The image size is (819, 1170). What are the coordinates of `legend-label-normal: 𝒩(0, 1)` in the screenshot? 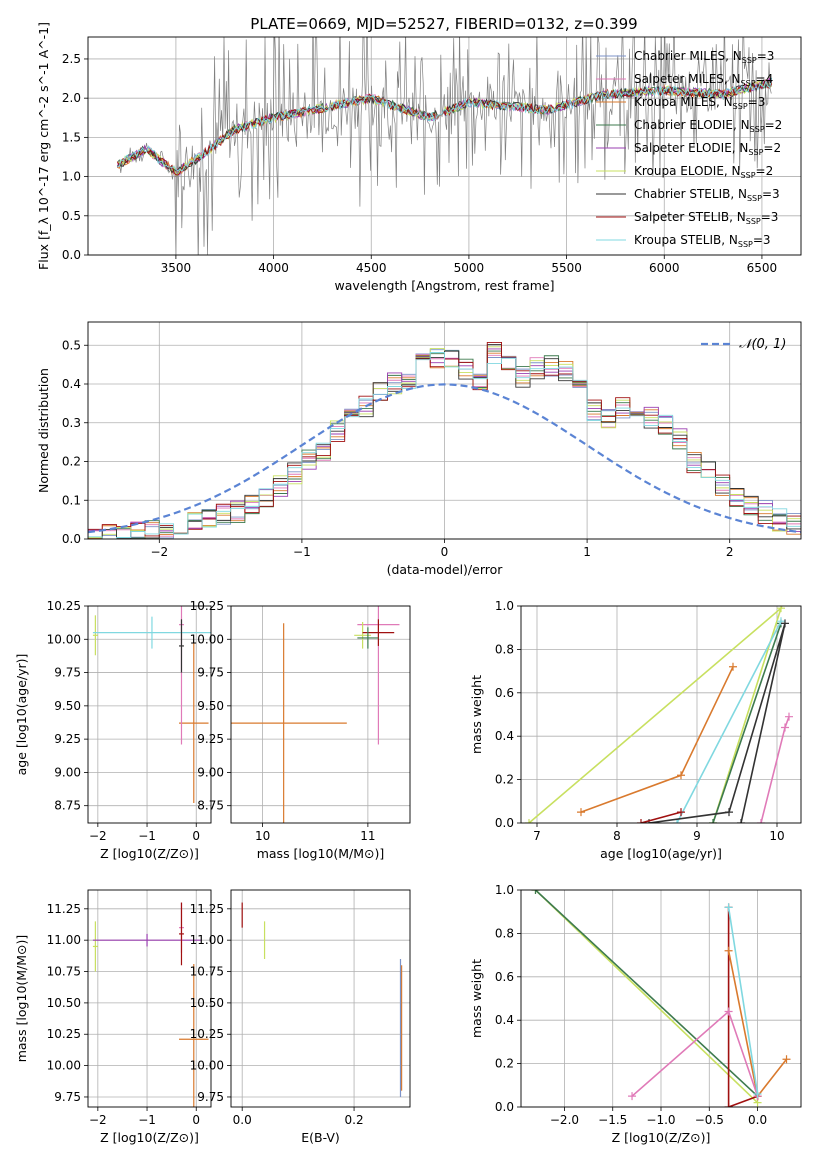 It's located at (762, 344).